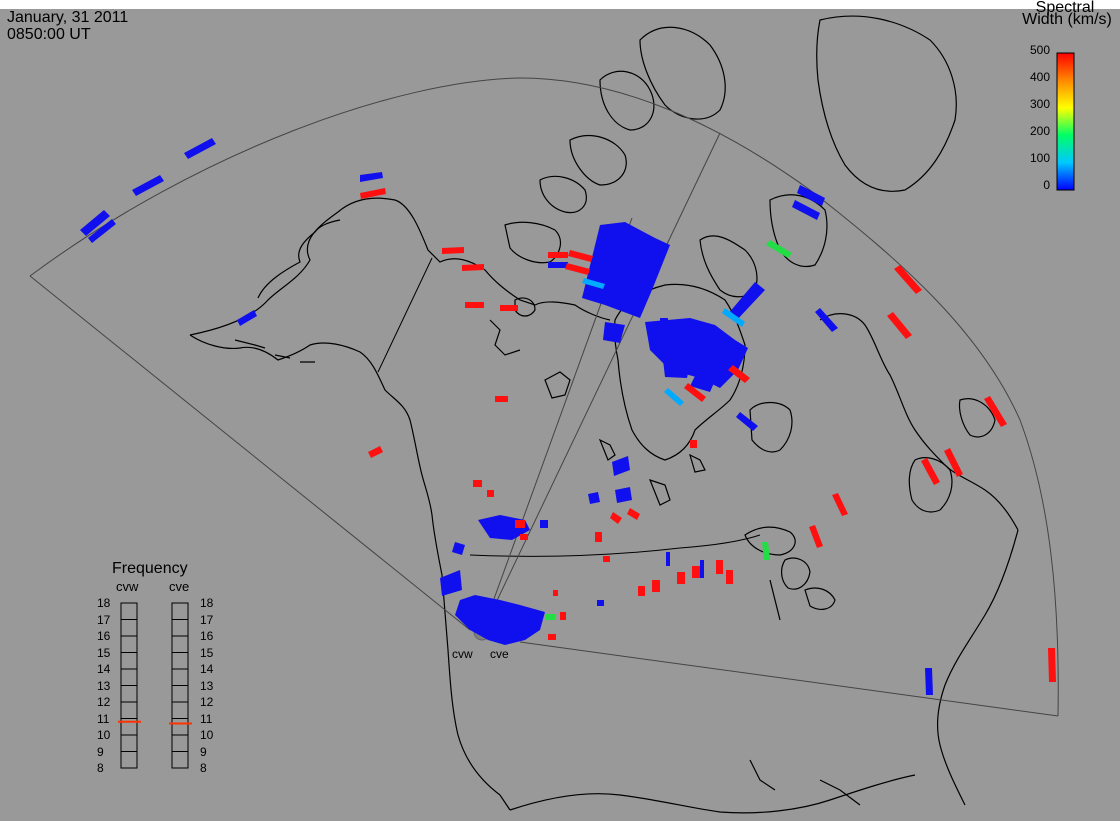  What do you see at coordinates (462, 654) in the screenshot?
I see `radar-label-cvw: cvw` at bounding box center [462, 654].